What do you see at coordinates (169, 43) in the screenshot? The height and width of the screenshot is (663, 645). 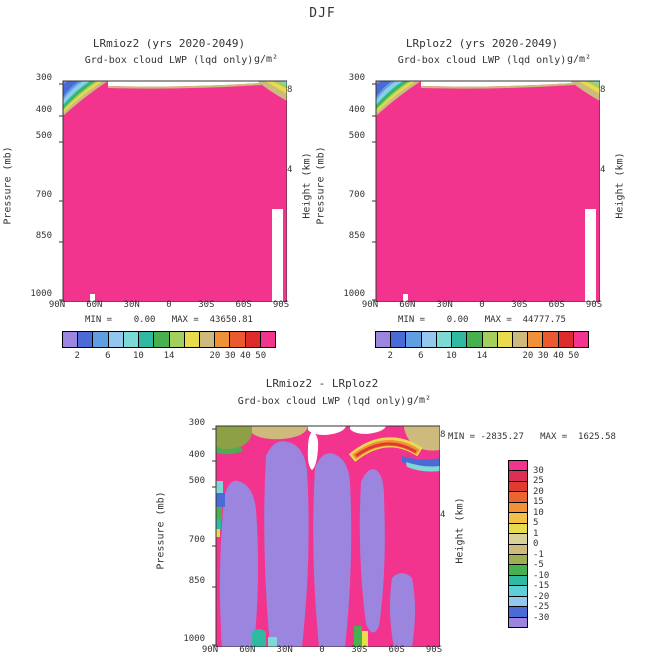 I see `panel-title: LRmioz2 (yrs 2020-2049)` at bounding box center [169, 43].